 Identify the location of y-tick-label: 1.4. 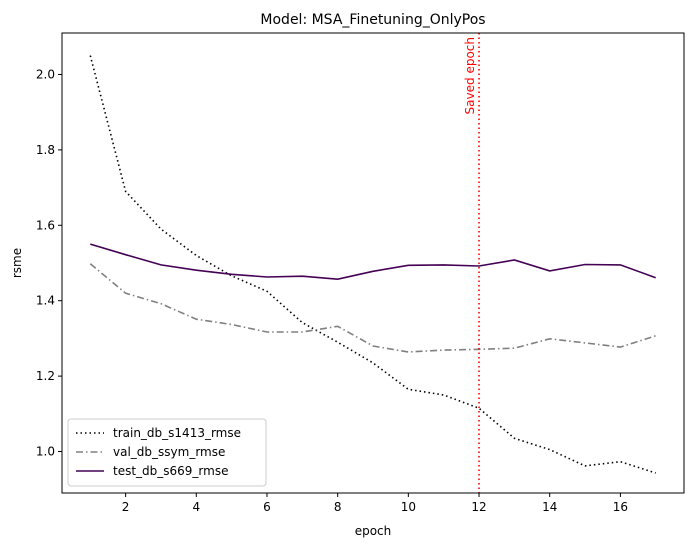
(45, 301).